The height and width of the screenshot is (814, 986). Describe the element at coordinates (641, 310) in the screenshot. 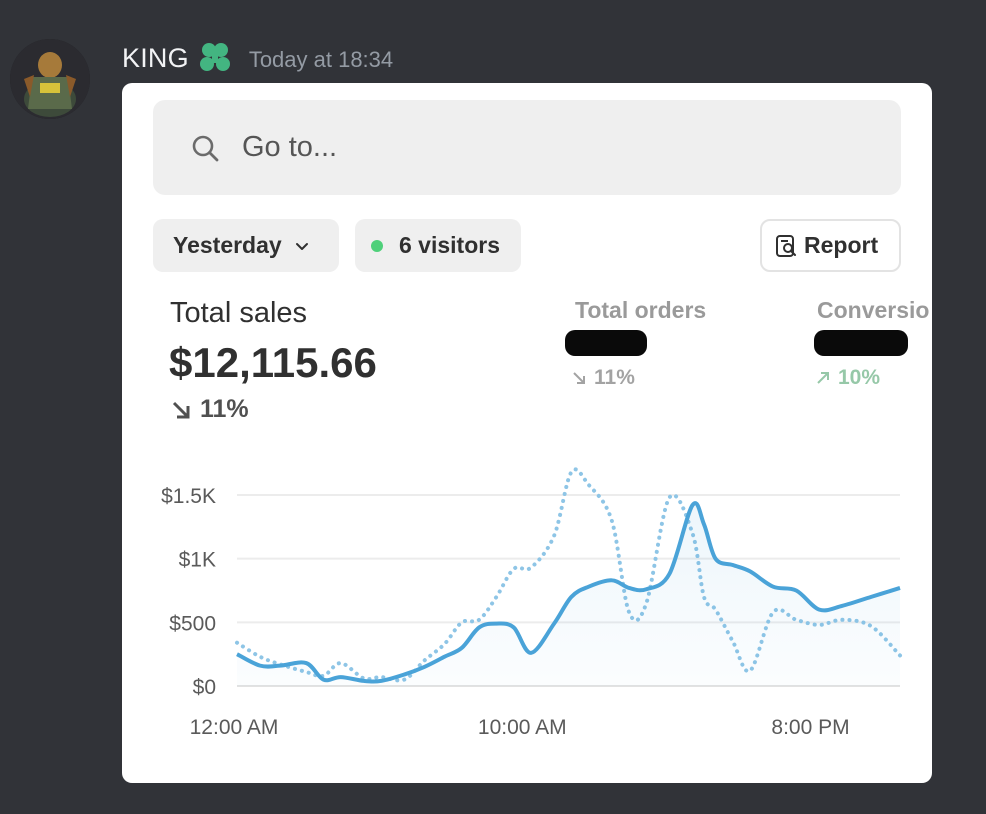

I see `total-orders-title: Total orders` at that location.